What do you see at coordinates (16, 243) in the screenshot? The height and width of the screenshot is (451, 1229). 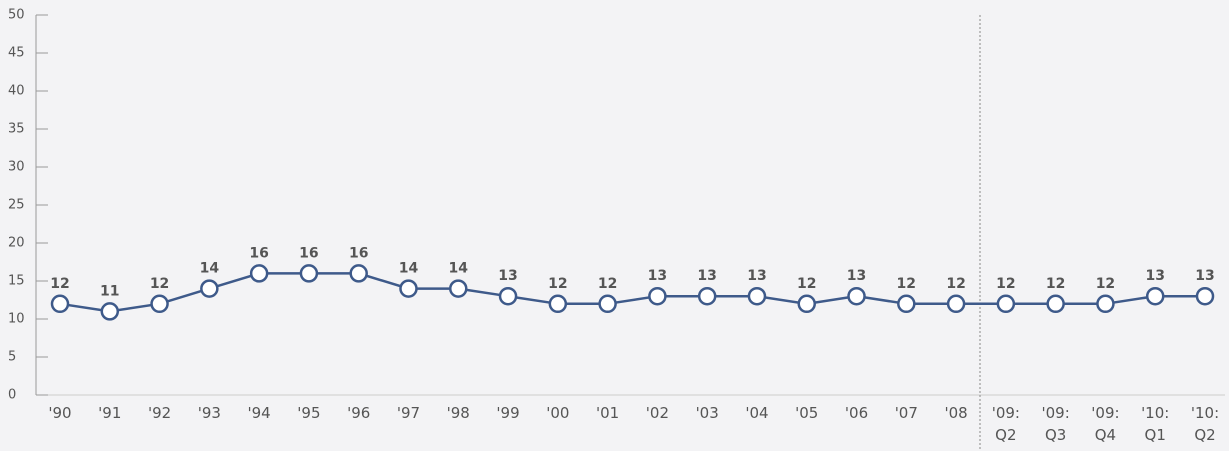 I see `y-tick-label: 20` at bounding box center [16, 243].